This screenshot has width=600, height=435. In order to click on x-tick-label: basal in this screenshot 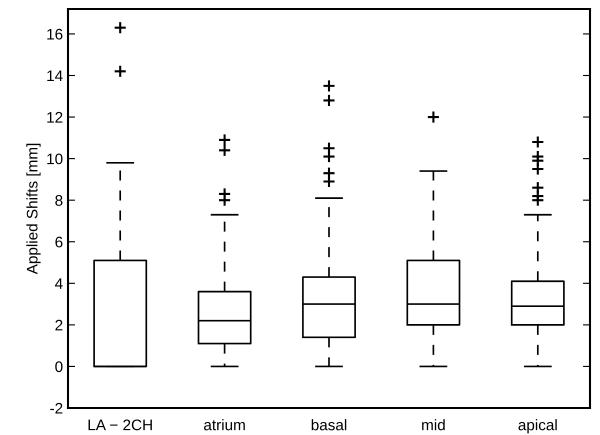, I will do `click(329, 424)`.